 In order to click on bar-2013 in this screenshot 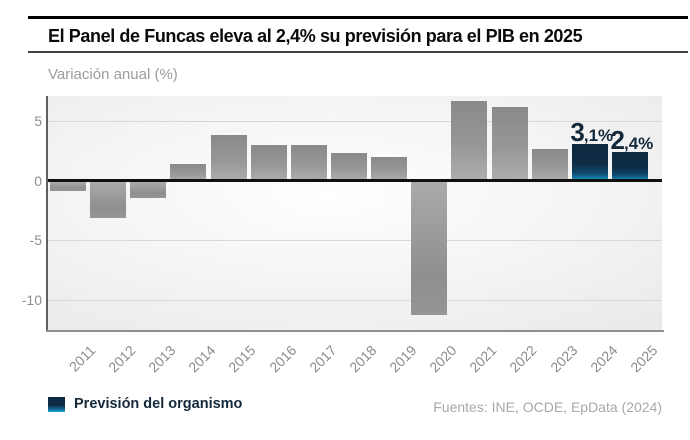, I will do `click(148, 190)`.